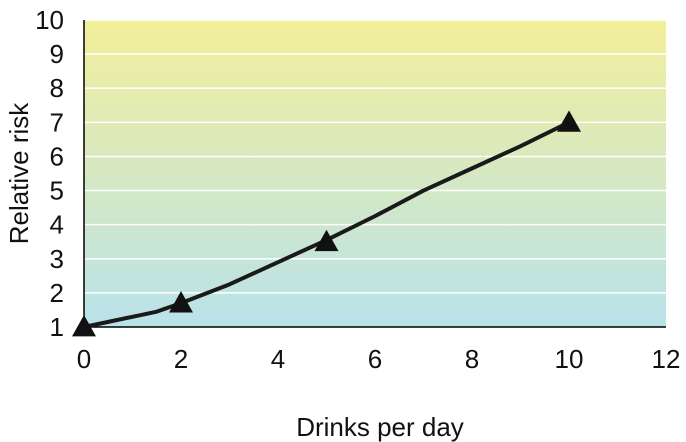  What do you see at coordinates (181, 359) in the screenshot?
I see `x-tick-label-2: 2` at bounding box center [181, 359].